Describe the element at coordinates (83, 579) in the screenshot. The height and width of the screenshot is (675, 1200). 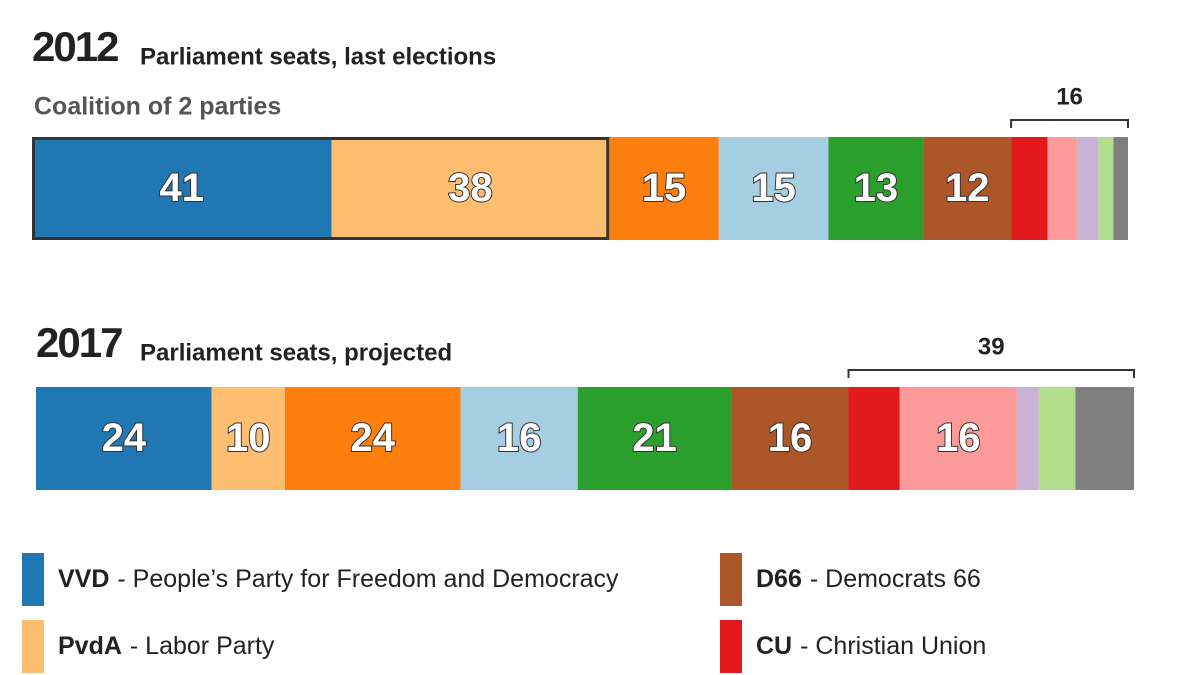
I see `legend-abbr: VVD` at that location.